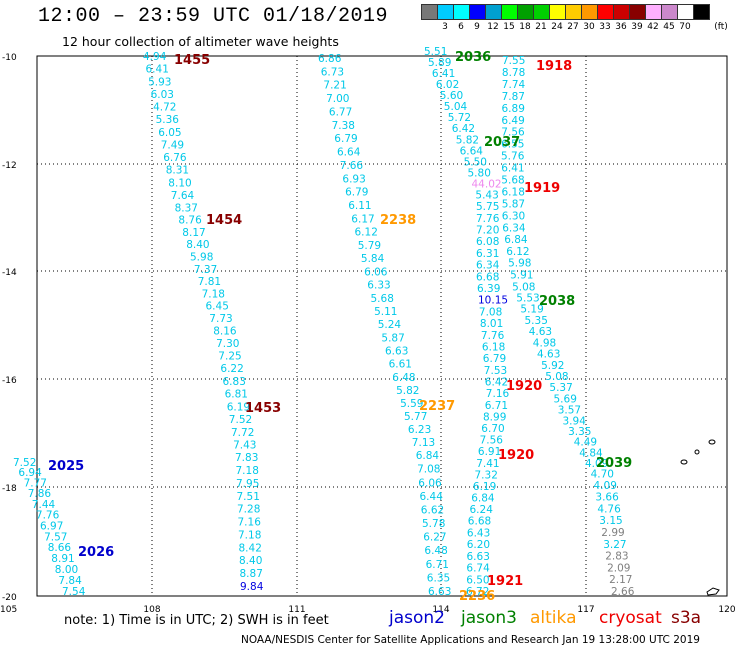  I want to click on wave-height-value: 4.63, so click(540, 332).